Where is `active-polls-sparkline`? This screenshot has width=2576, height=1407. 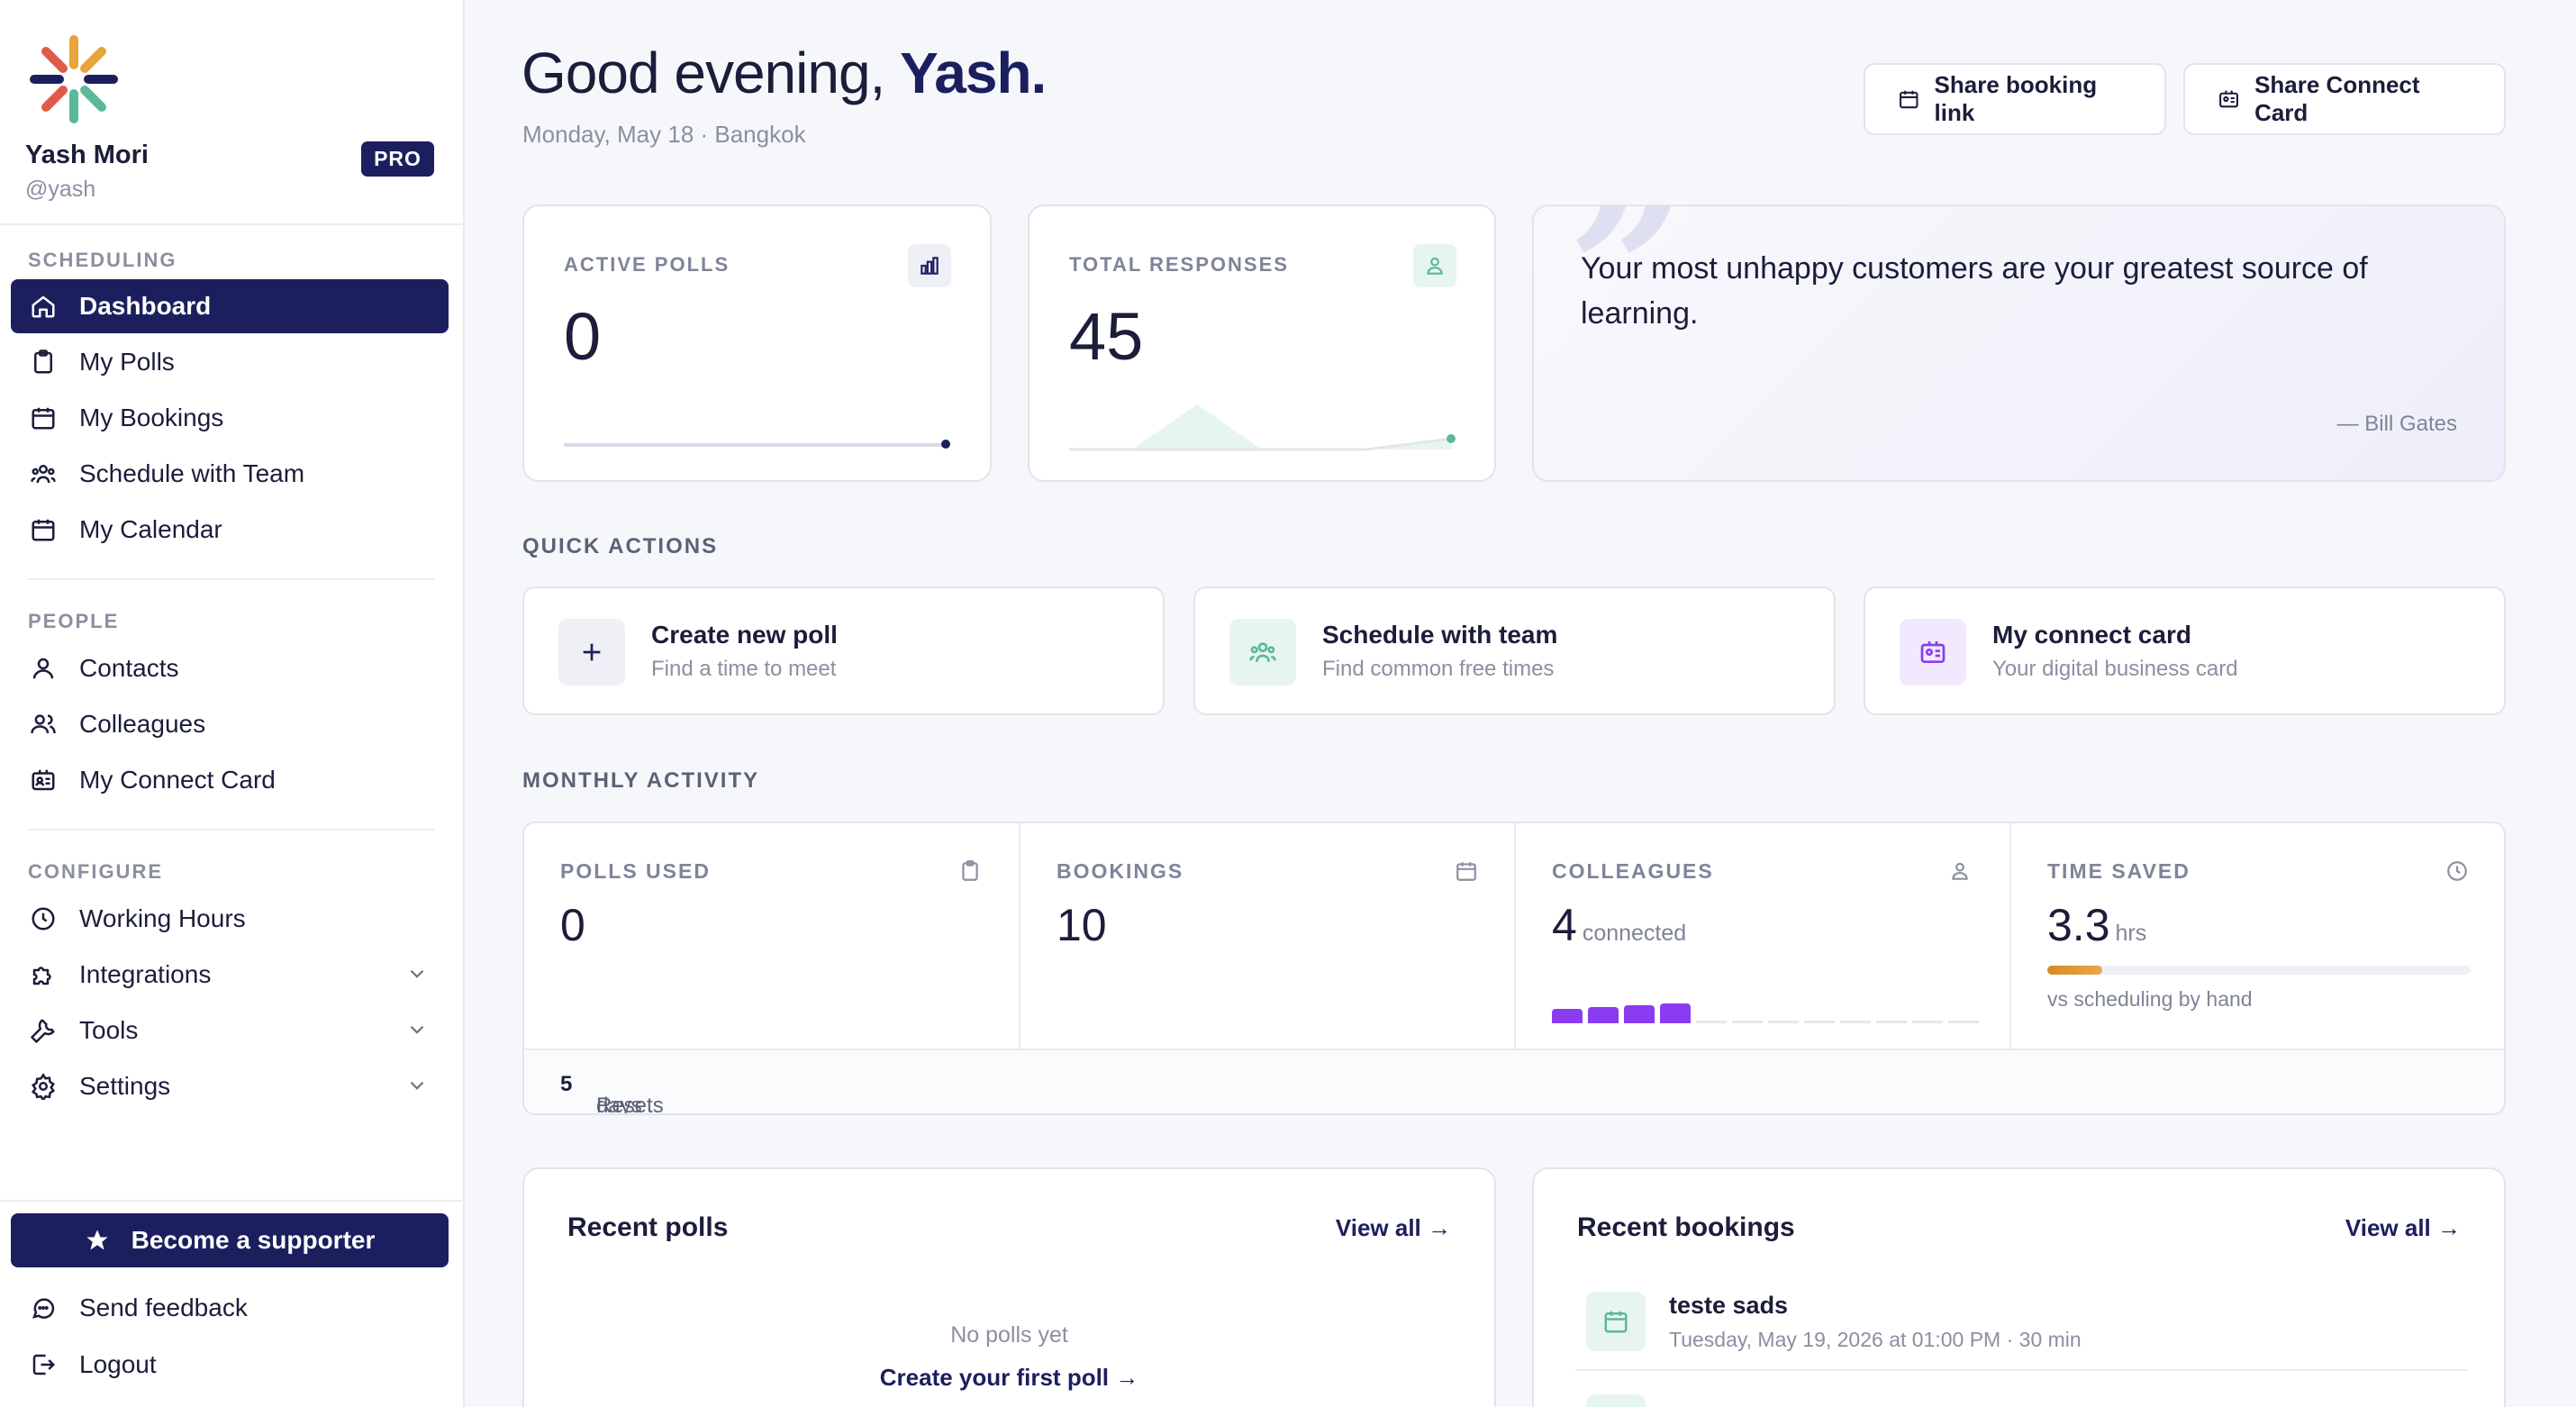 active-polls-sparkline is located at coordinates (757, 444).